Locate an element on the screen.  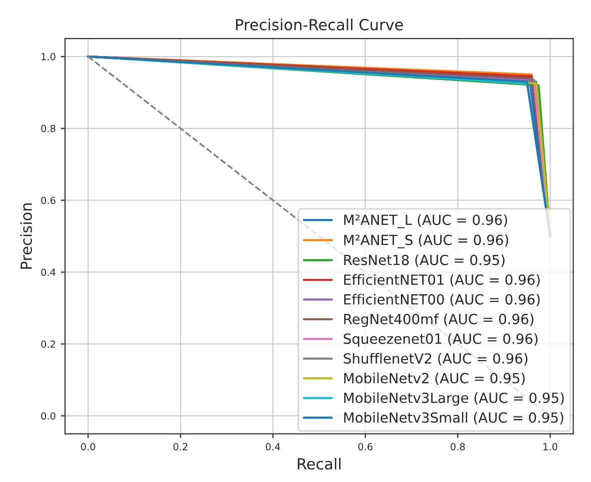
legend-label: M²ANET_L (AUC = 0.96) is located at coordinates (426, 221).